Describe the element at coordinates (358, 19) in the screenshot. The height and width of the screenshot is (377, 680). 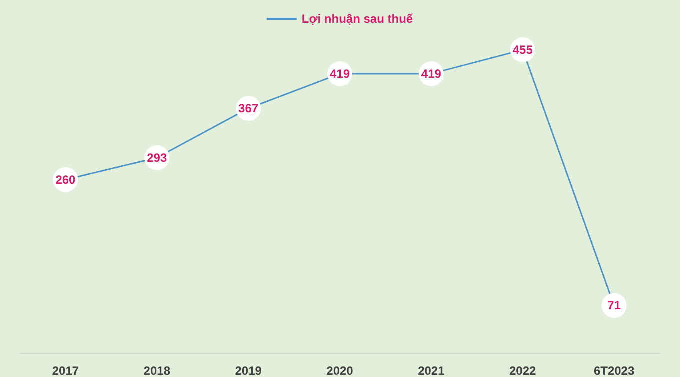
I see `legend-label: Lợi nhuận sau thuế` at that location.